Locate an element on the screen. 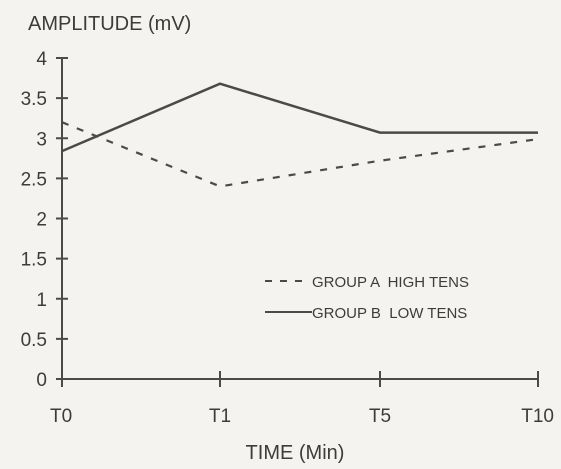 This screenshot has width=561, height=469. y-tick-label: 4 is located at coordinates (41, 59).